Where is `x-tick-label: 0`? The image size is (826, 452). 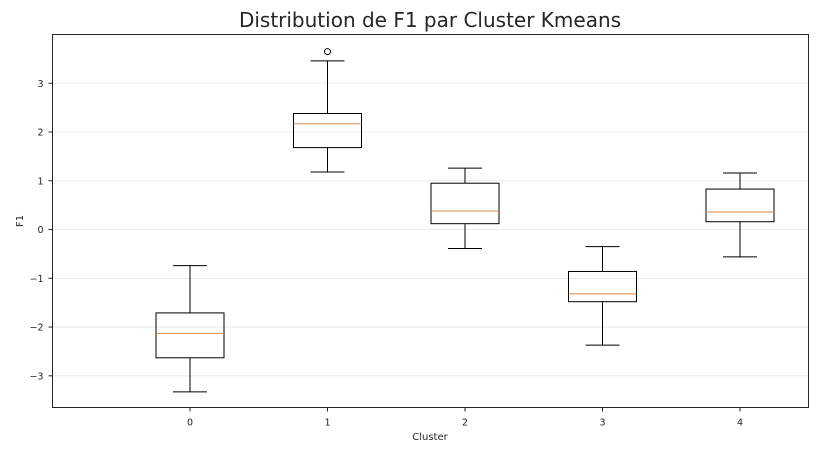 x-tick-label: 0 is located at coordinates (190, 423).